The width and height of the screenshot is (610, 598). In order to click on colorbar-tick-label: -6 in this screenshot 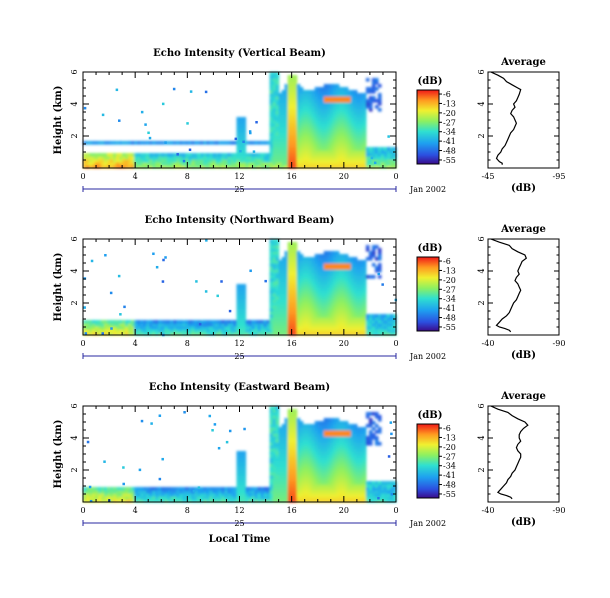, I will do `click(447, 261)`.